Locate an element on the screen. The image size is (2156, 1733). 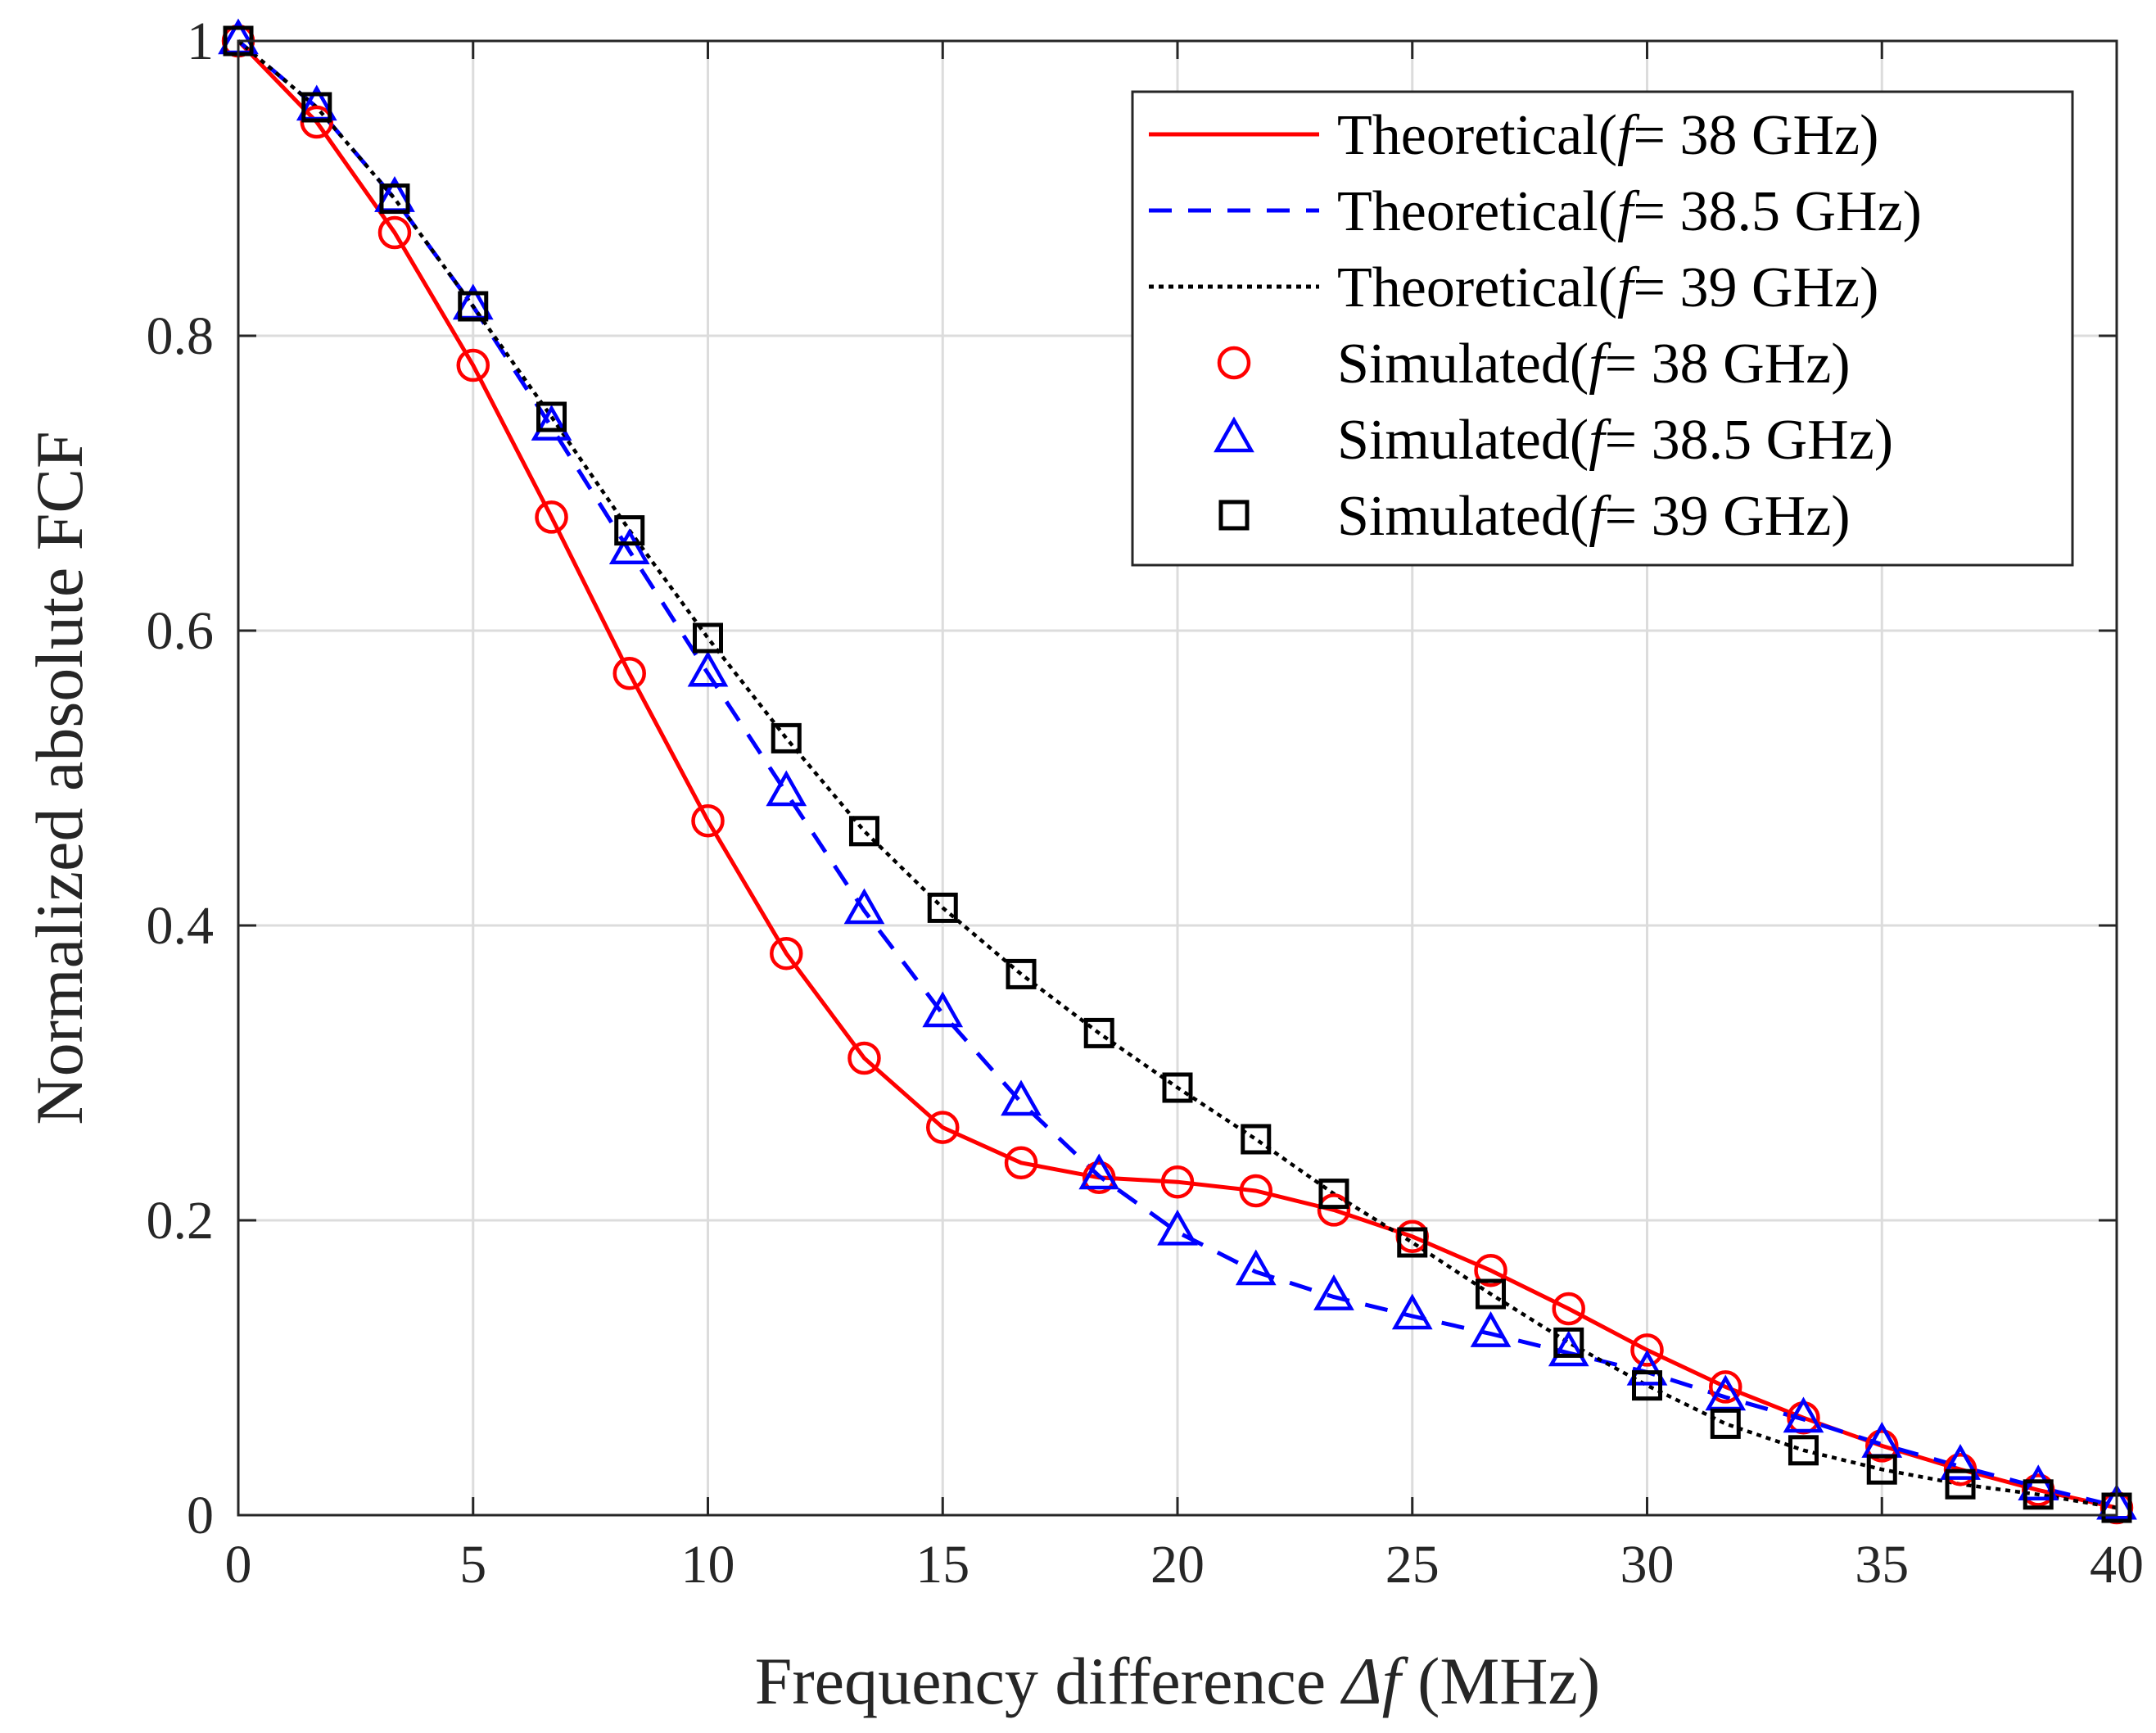
legend-label: Theoretical(f= 38 GHz) is located at coordinates (1607, 135).